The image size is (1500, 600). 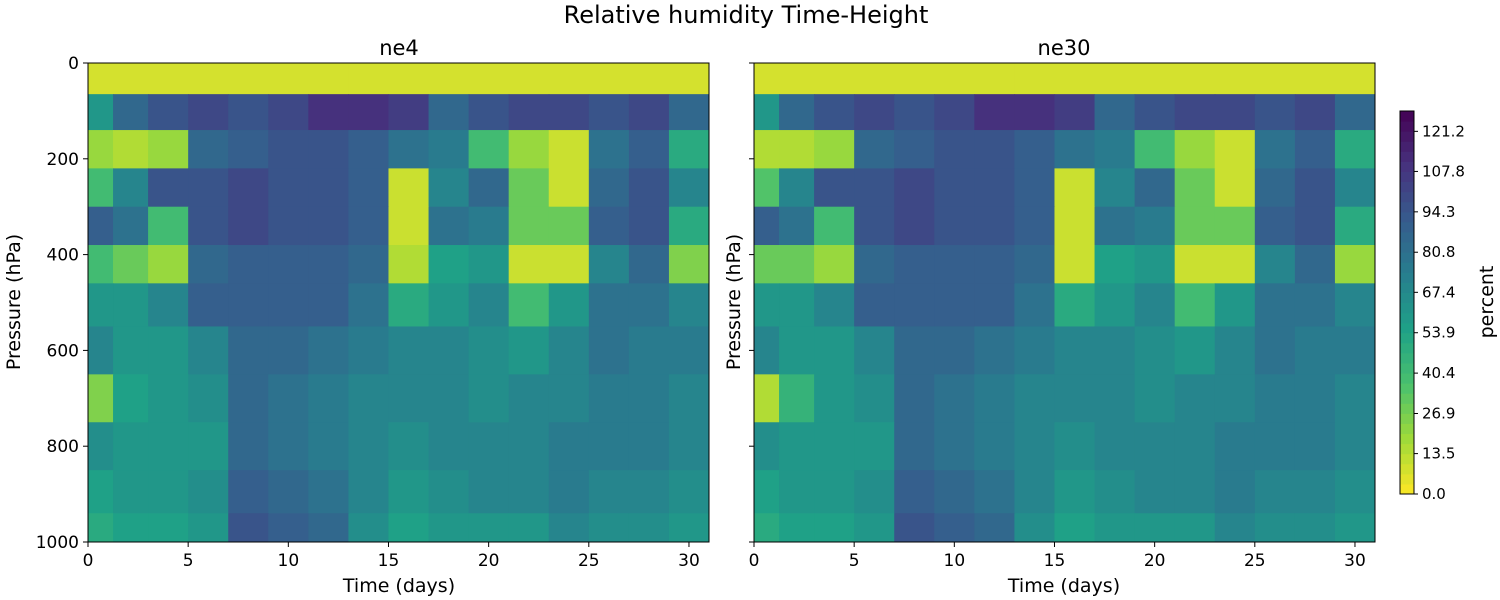 I want to click on colorbar-frame, so click(x=1407, y=302).